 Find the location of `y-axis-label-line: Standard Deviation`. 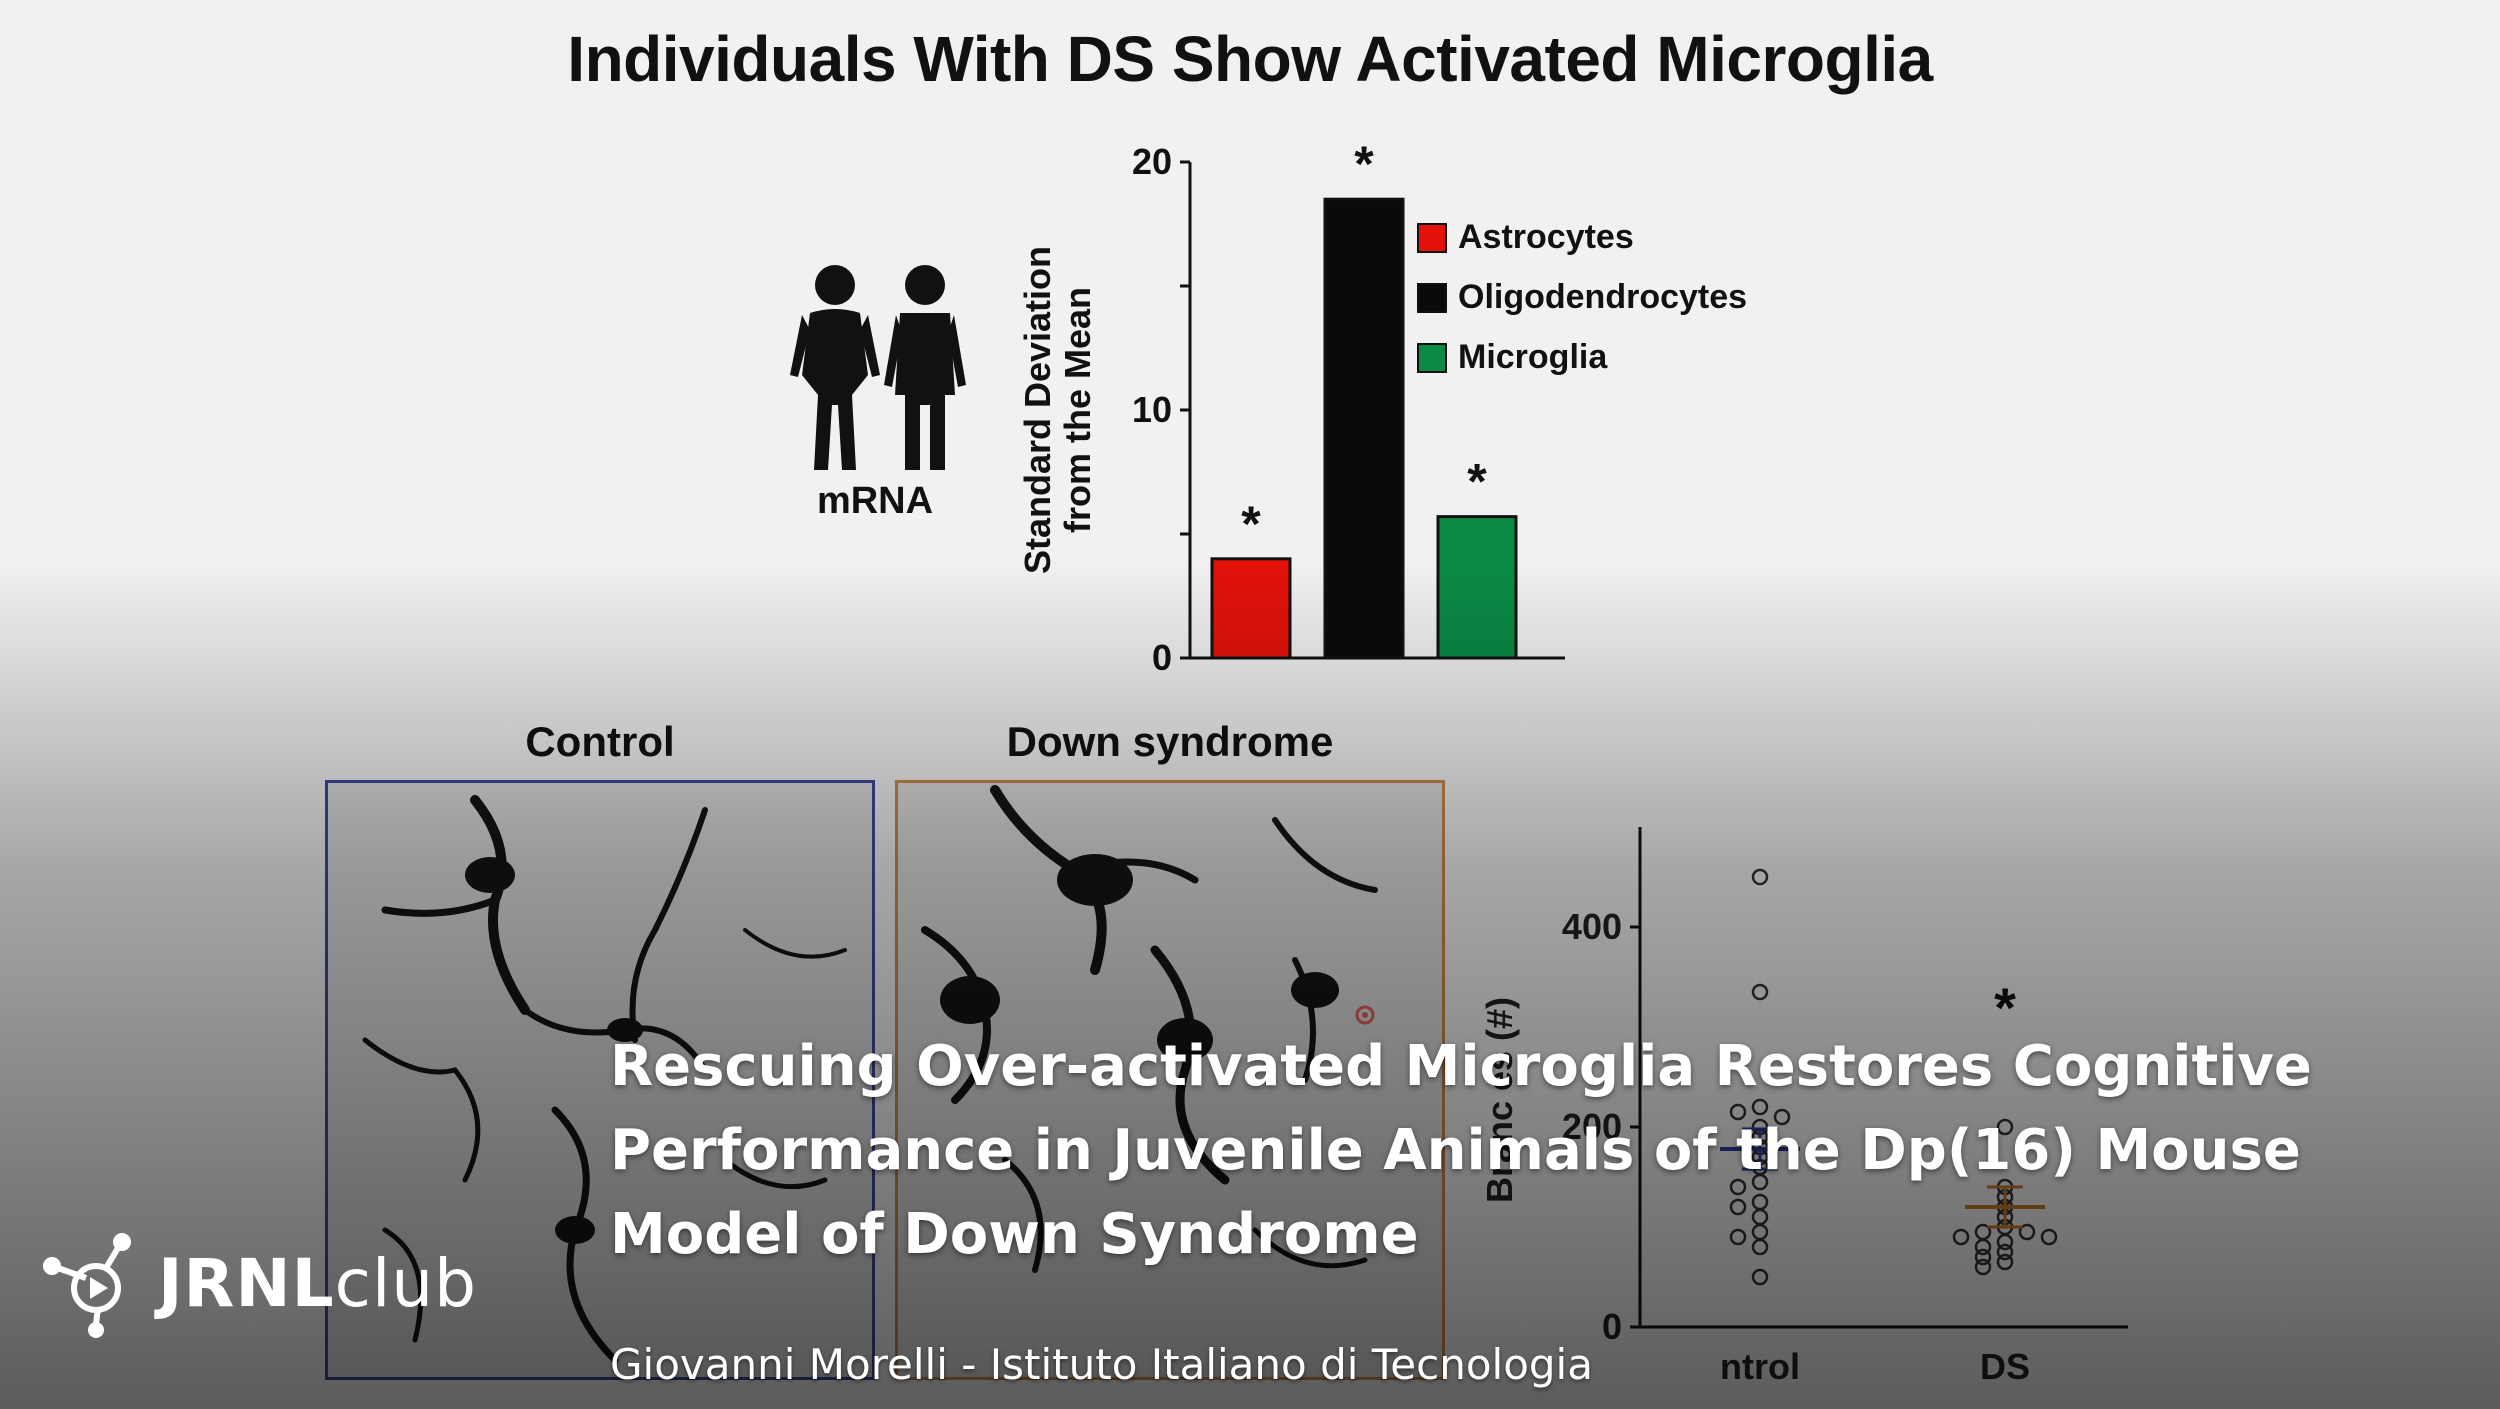

y-axis-label-line: Standard Deviation is located at coordinates (1037, 410).